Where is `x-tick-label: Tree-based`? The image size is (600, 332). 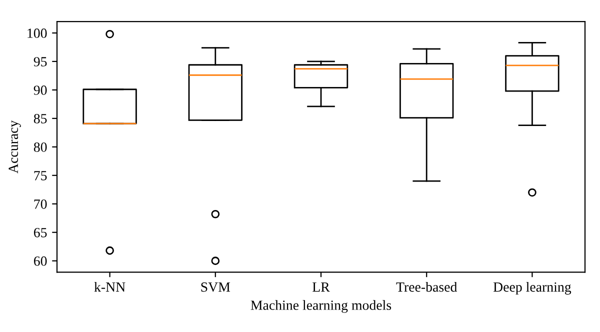
x-tick-label: Tree-based is located at coordinates (427, 287).